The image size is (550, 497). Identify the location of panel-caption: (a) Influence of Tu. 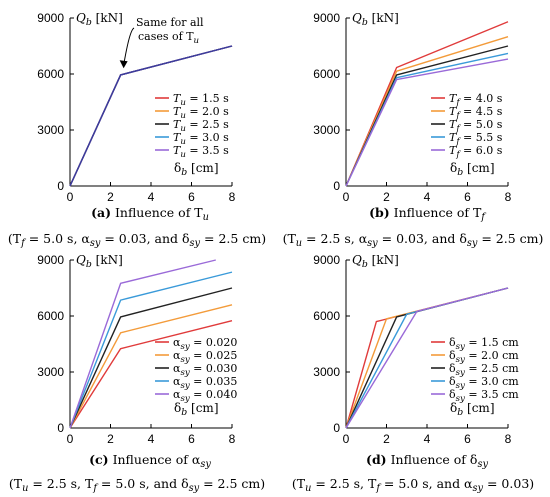
(150, 214).